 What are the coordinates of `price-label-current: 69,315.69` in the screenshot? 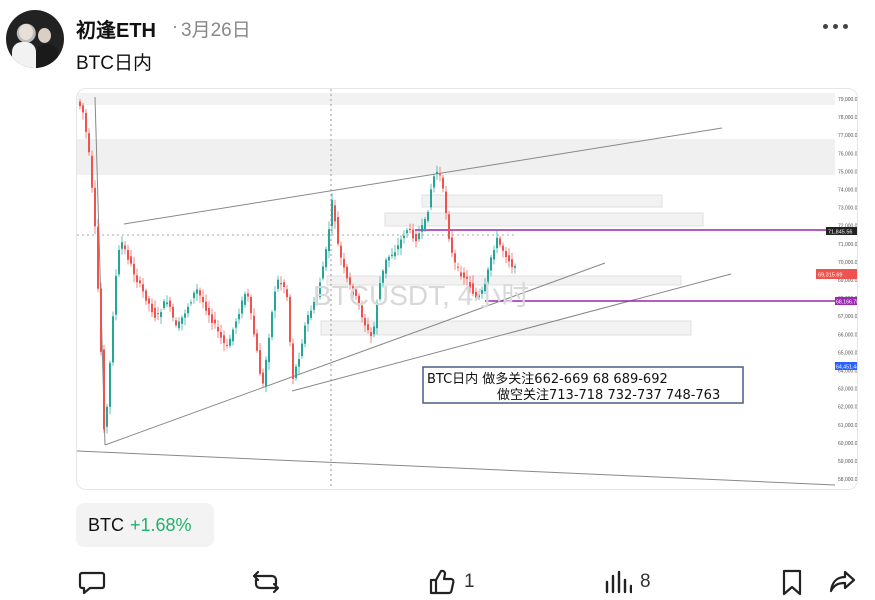 It's located at (830, 276).